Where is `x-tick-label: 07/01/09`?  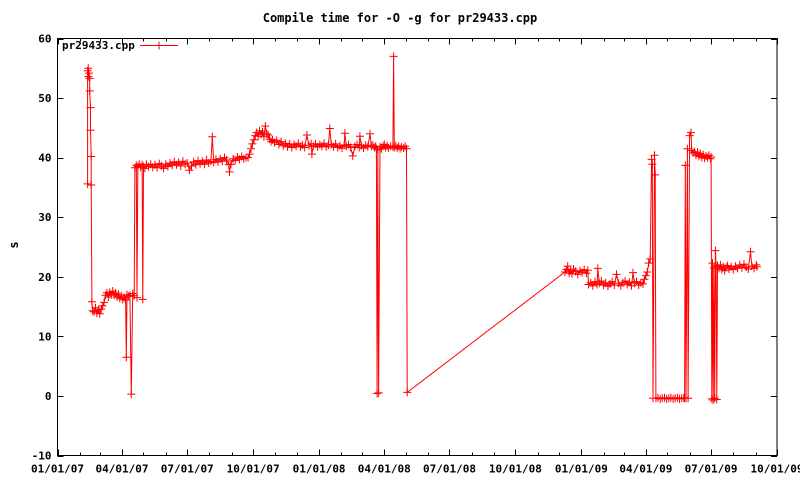
x-tick-label: 07/01/09 is located at coordinates (711, 469).